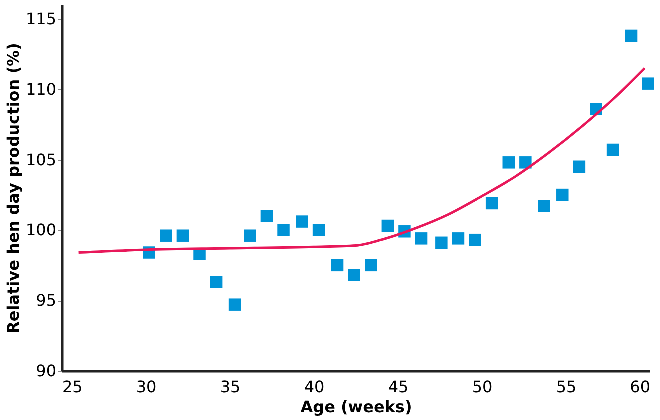 This screenshot has width=660, height=420. Describe the element at coordinates (566, 387) in the screenshot. I see `x-tick-label: 55` at that location.